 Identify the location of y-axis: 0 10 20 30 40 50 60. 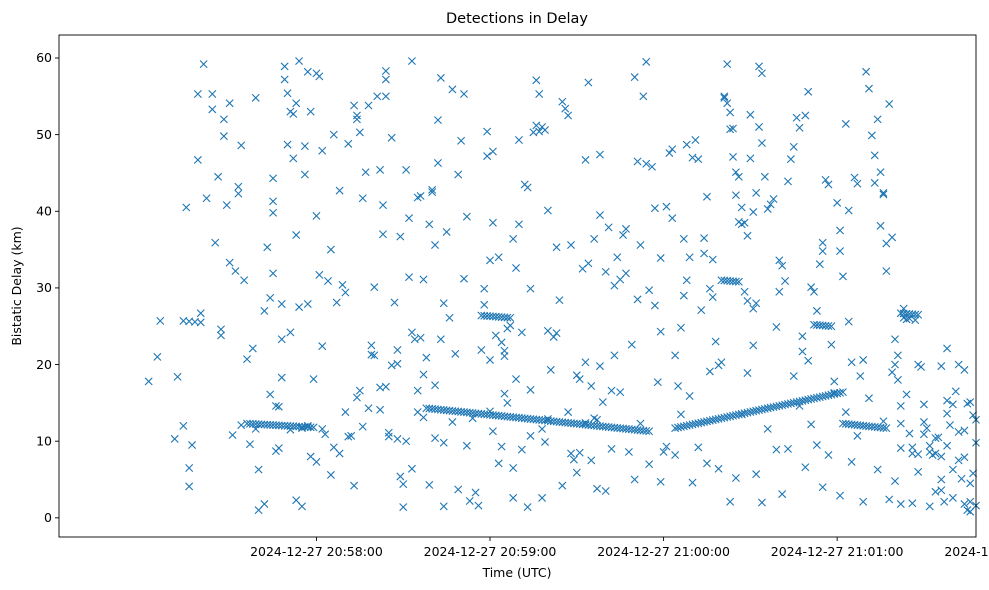
(47, 287).